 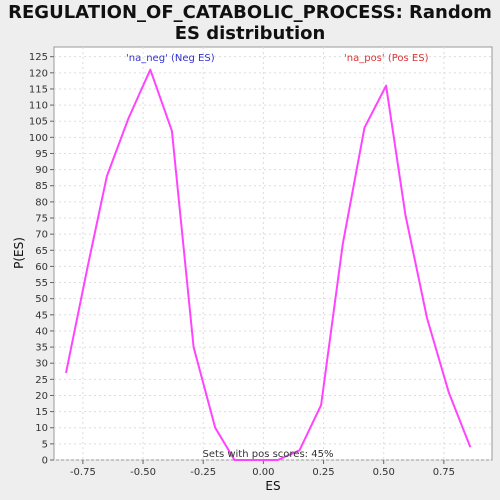 What do you see at coordinates (41, 219) in the screenshot?
I see `y-tick-label: 75` at bounding box center [41, 219].